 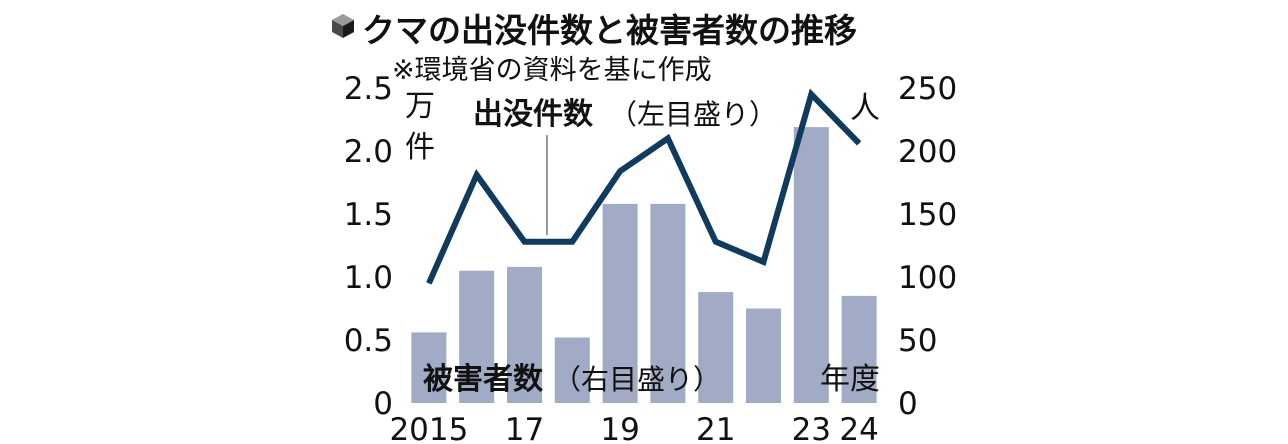 I want to click on right-axis-tick-label: 250, so click(x=927, y=89).